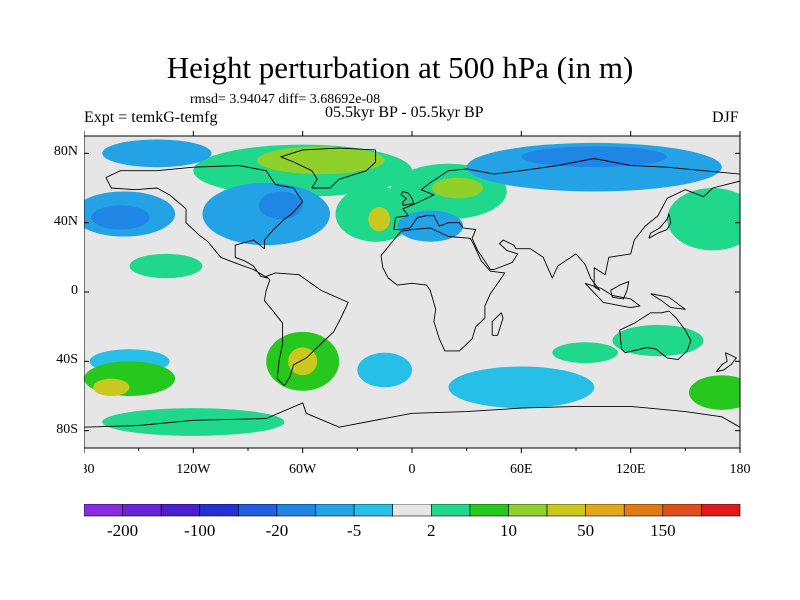 The width and height of the screenshot is (800, 600). What do you see at coordinates (354, 530) in the screenshot?
I see `colorbar-label: -5` at bounding box center [354, 530].